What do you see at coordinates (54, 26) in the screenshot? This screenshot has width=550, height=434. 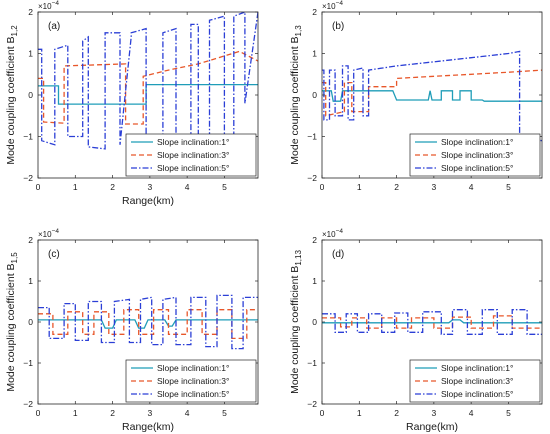 I see `panel-label: (a)` at bounding box center [54, 26].